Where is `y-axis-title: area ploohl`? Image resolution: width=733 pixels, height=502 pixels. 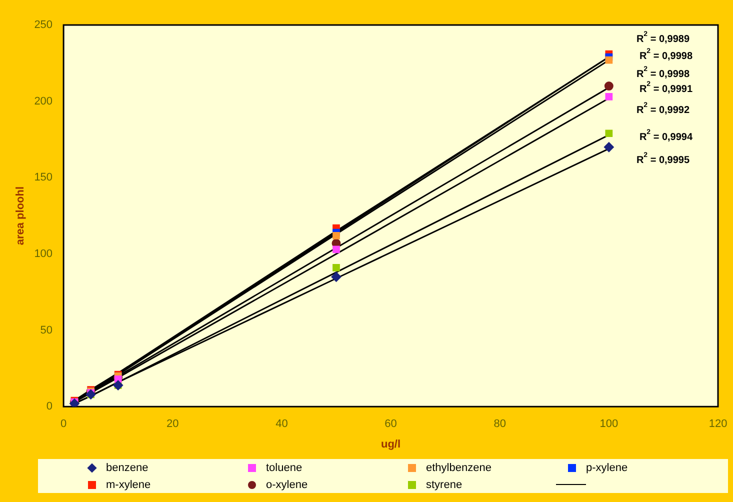 y-axis-title: area ploohl is located at coordinates (20, 216).